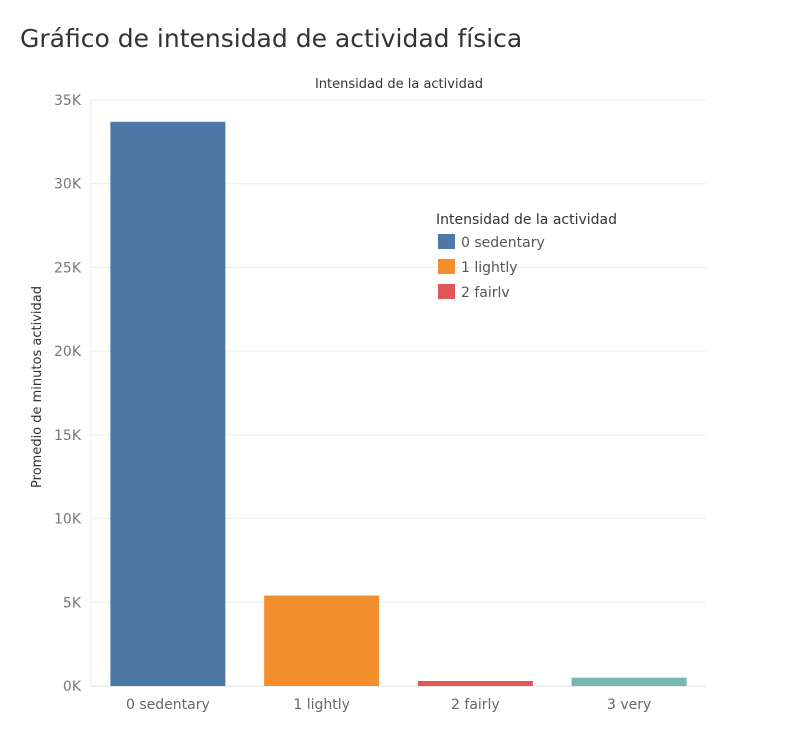  I want to click on bar-1-lightly, so click(322, 640).